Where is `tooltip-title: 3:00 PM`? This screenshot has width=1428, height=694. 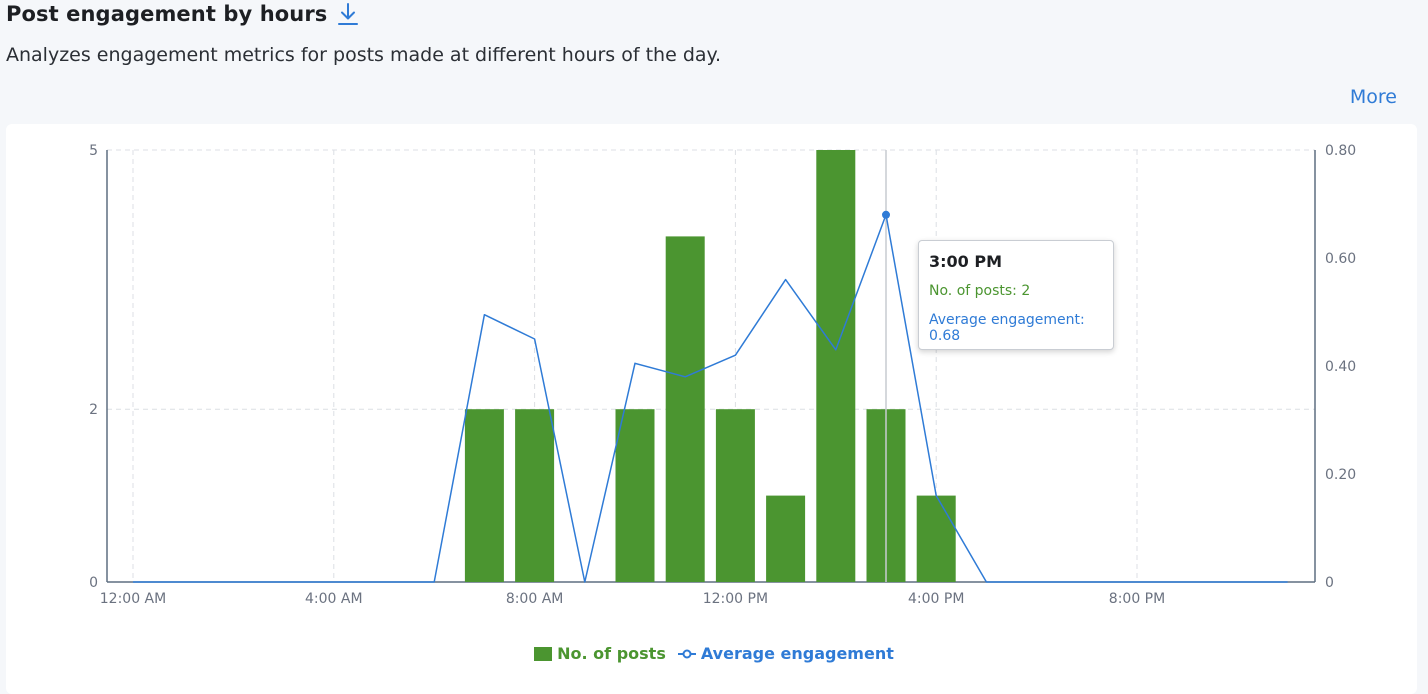 tooltip-title: 3:00 PM is located at coordinates (966, 261).